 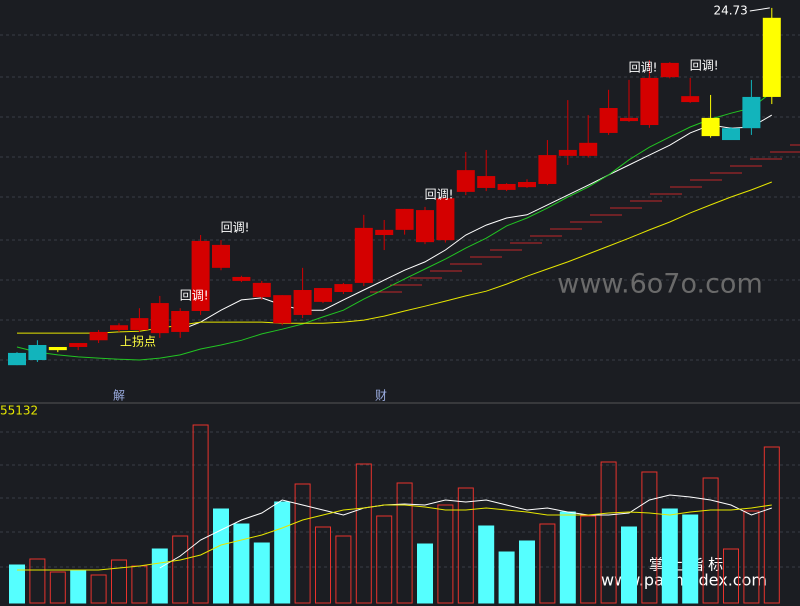 What do you see at coordinates (138, 341) in the screenshot?
I see `turn-label: 上拐点` at bounding box center [138, 341].